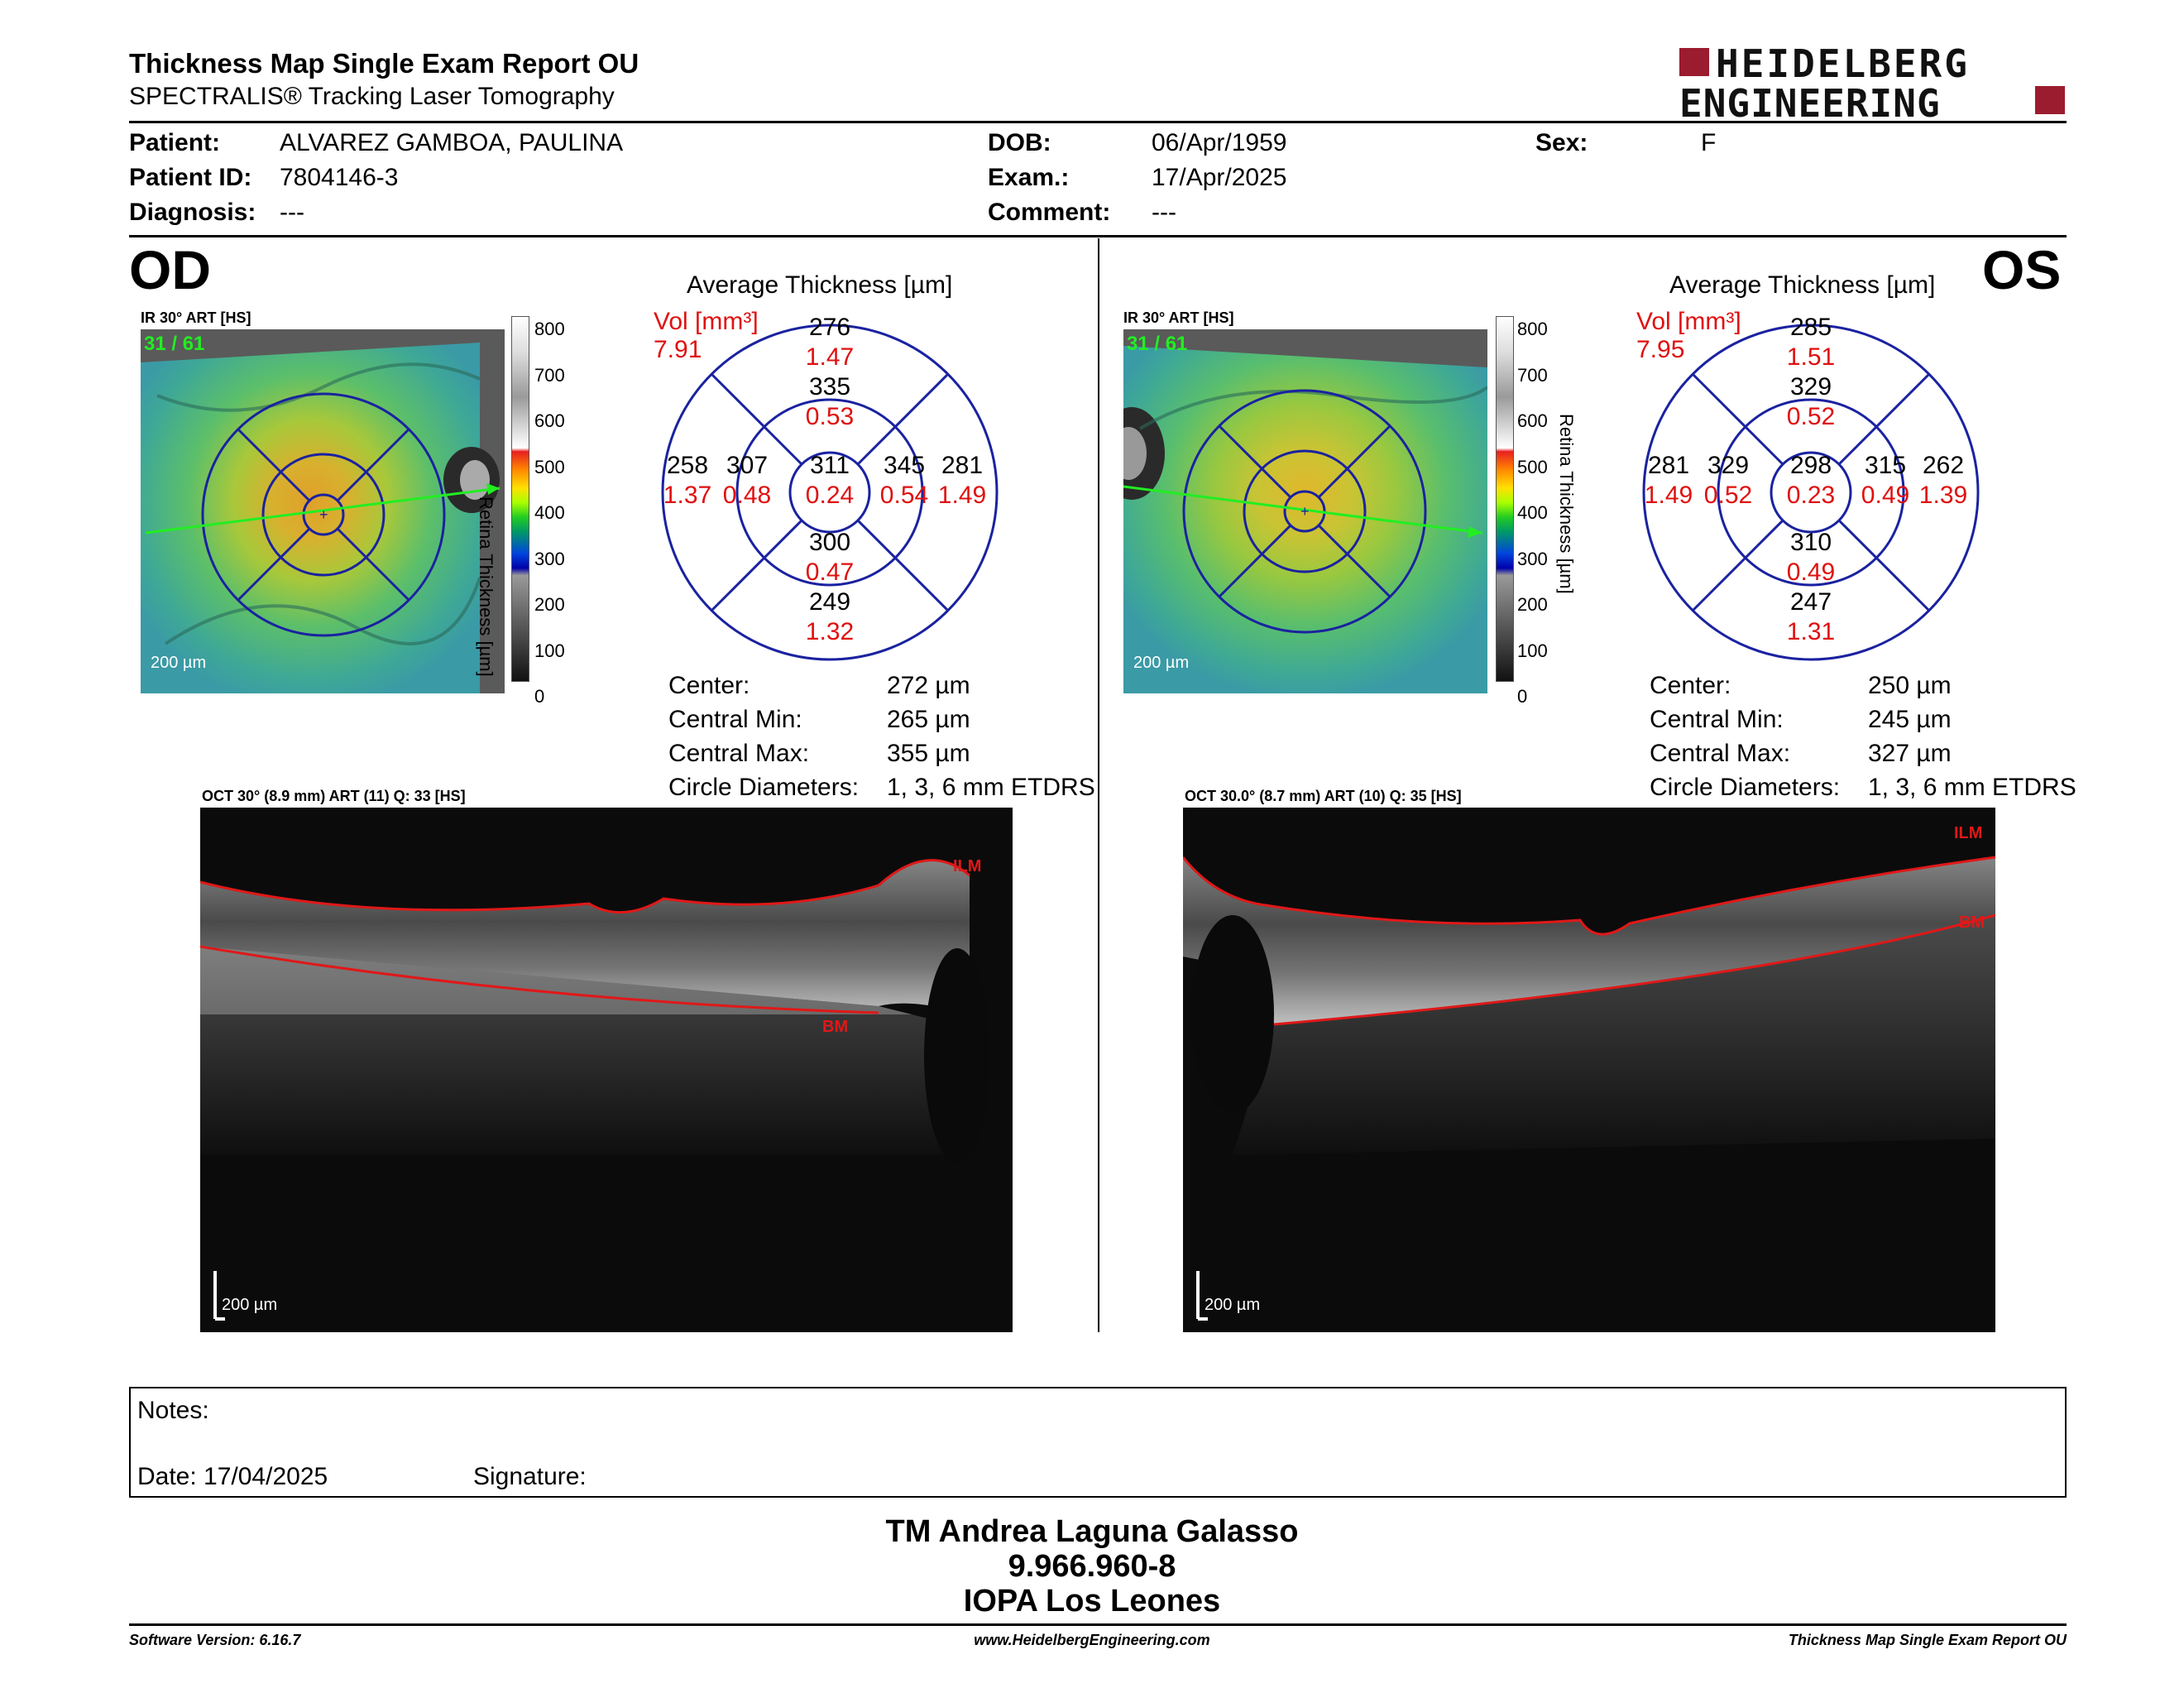 Image resolution: width=2184 pixels, height=1688 pixels. What do you see at coordinates (384, 63) in the screenshot?
I see `report-title: Thickness Map Single Exam Report OU` at bounding box center [384, 63].